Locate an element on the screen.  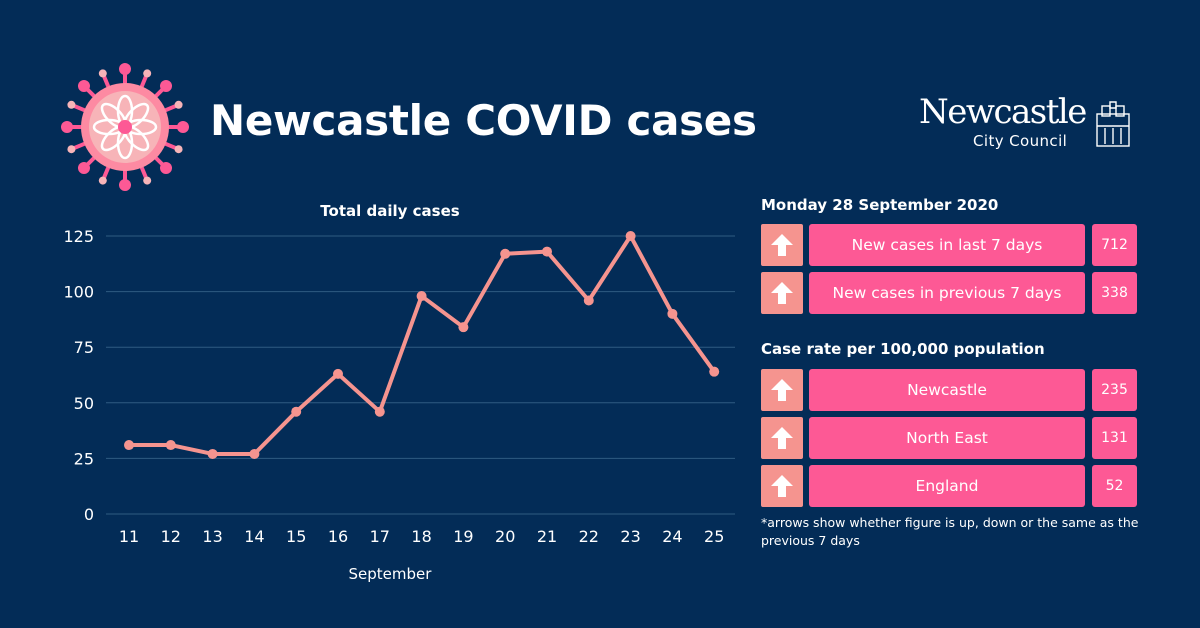
y-tick-label: 50 is located at coordinates (84, 403).